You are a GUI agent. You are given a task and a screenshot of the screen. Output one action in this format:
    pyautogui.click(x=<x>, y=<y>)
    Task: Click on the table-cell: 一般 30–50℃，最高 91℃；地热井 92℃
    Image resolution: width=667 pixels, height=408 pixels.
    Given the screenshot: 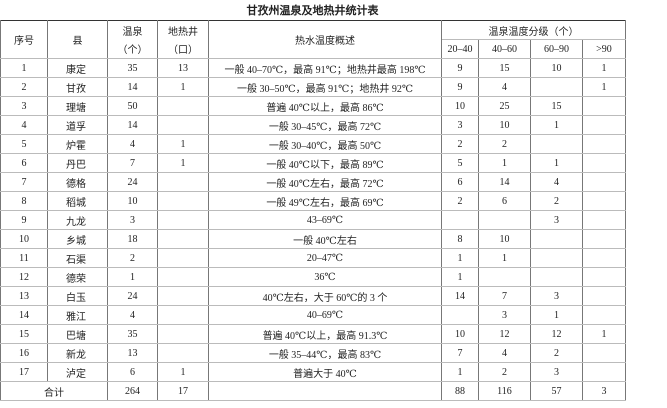 What is the action you would take?
    pyautogui.click(x=325, y=87)
    